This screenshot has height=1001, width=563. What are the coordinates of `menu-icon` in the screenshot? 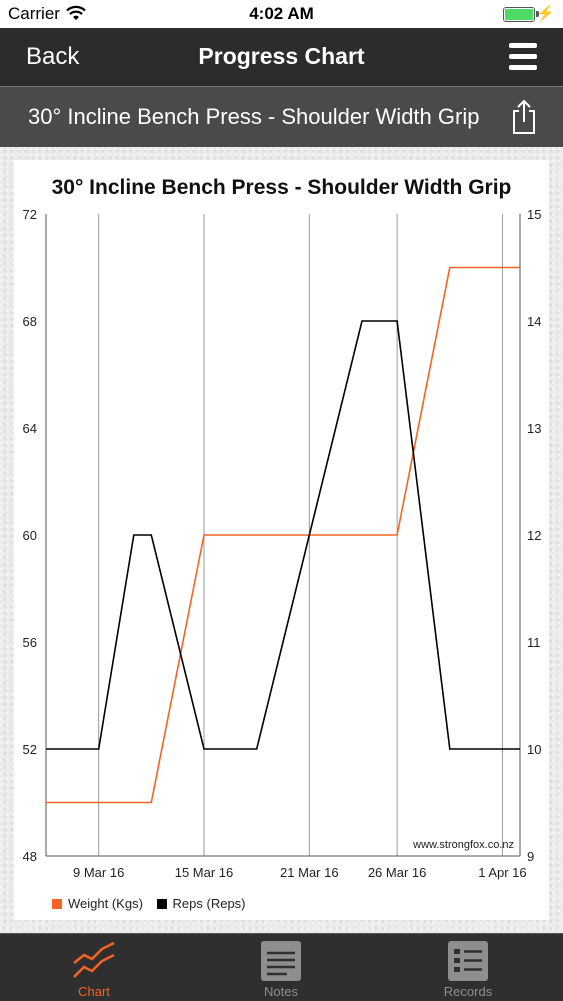 It's located at (523, 57).